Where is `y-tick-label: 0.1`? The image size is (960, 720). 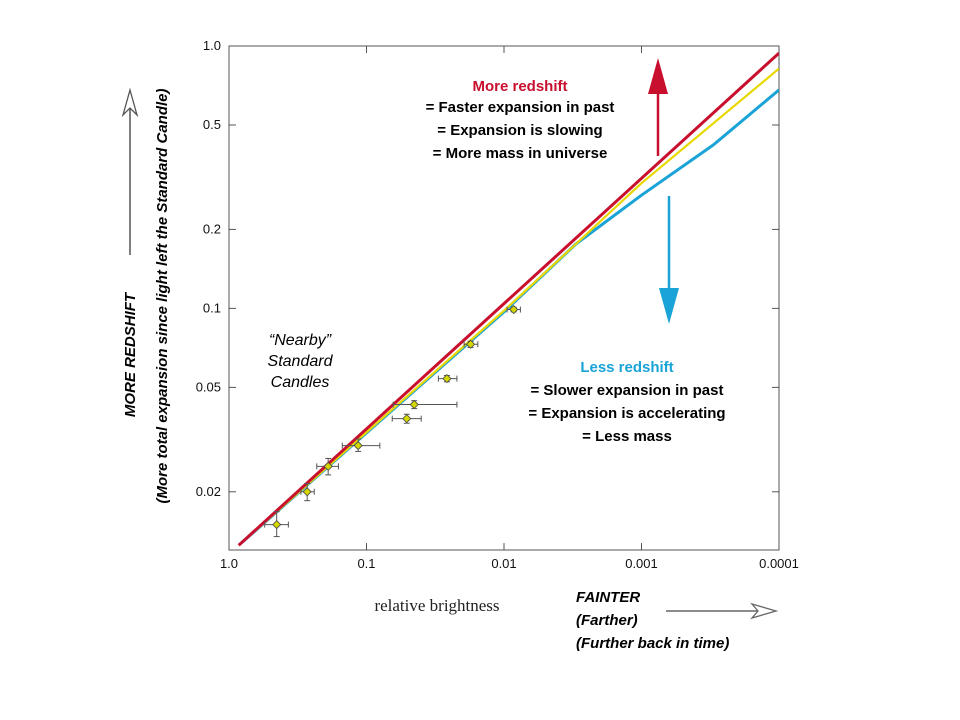
y-tick-label: 0.1 is located at coordinates (212, 307).